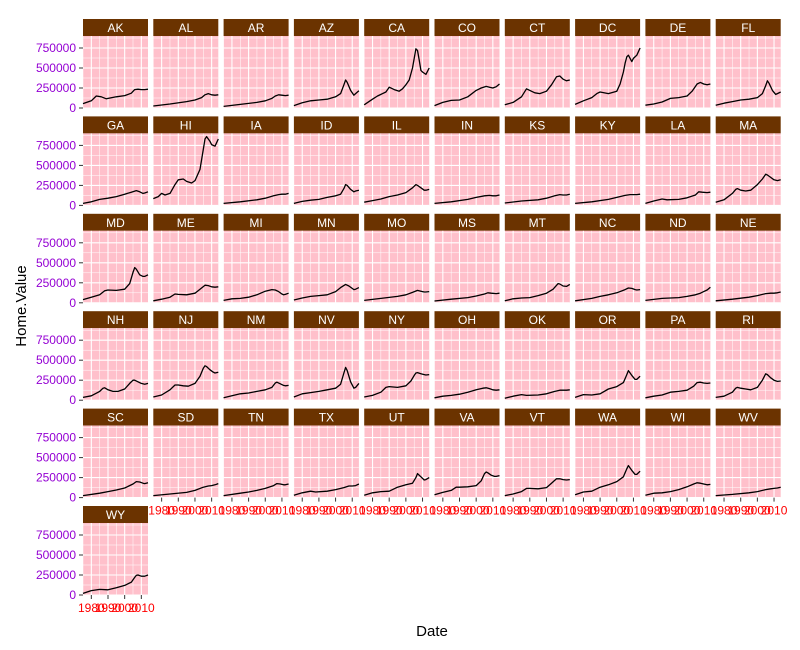 The height and width of the screenshot is (650, 800). What do you see at coordinates (607, 384) in the screenshot?
I see `series-line-or` at bounding box center [607, 384].